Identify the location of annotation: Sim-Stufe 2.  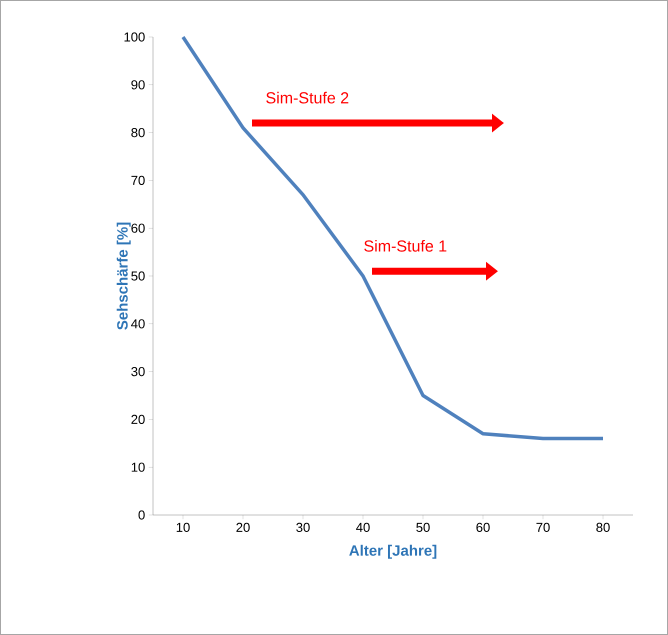
(307, 98).